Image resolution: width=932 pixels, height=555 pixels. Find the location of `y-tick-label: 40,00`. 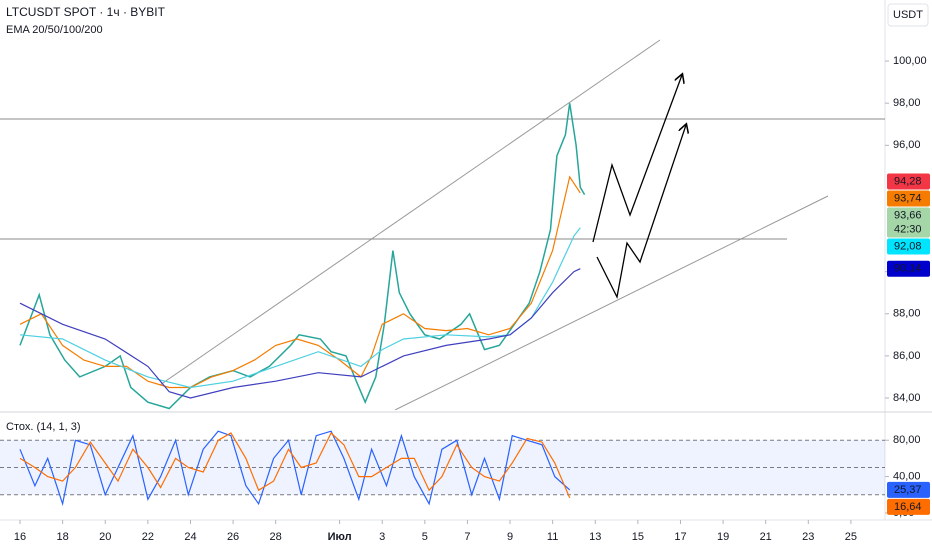

y-tick-label: 40,00 is located at coordinates (907, 476).